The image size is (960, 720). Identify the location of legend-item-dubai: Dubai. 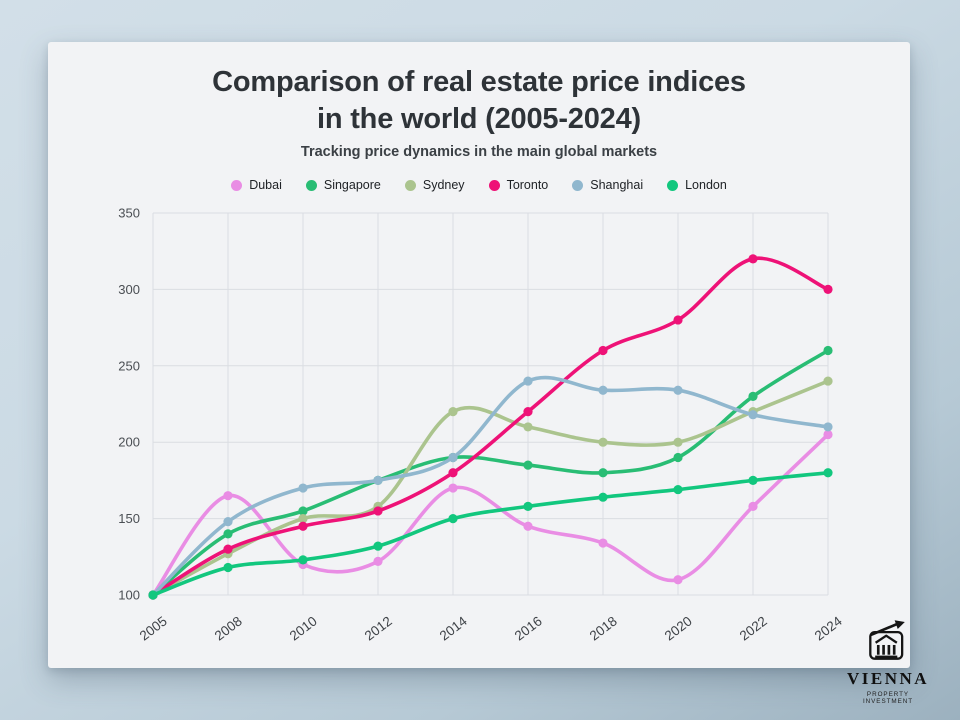
(256, 185).